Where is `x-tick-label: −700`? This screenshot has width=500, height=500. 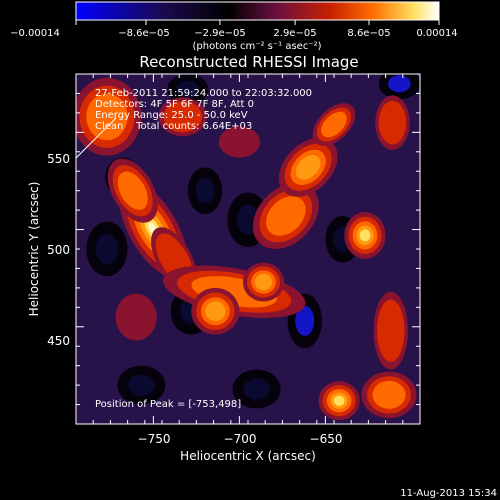 x-tick-label: −700 is located at coordinates (240, 439).